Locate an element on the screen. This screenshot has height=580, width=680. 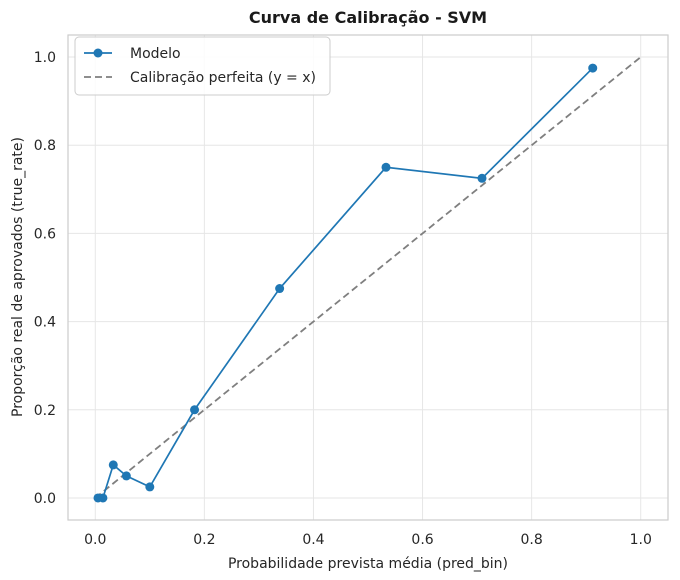
y-tick-label: 0.8 is located at coordinates (45, 146).